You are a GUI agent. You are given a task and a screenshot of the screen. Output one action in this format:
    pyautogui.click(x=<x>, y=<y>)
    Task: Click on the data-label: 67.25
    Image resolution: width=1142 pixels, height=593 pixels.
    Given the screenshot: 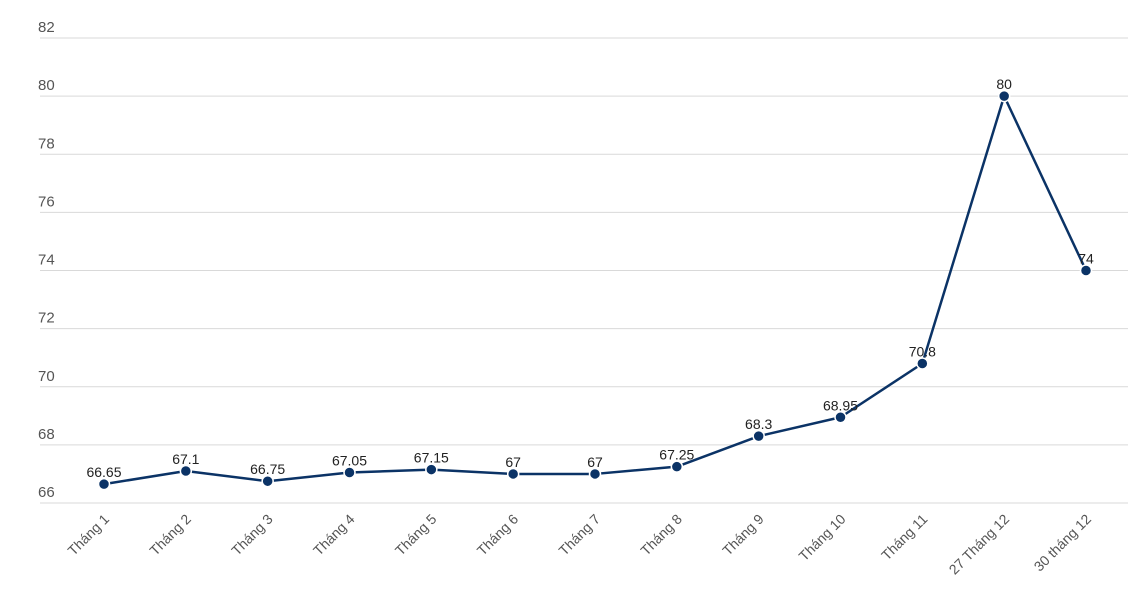 What is the action you would take?
    pyautogui.click(x=676, y=455)
    